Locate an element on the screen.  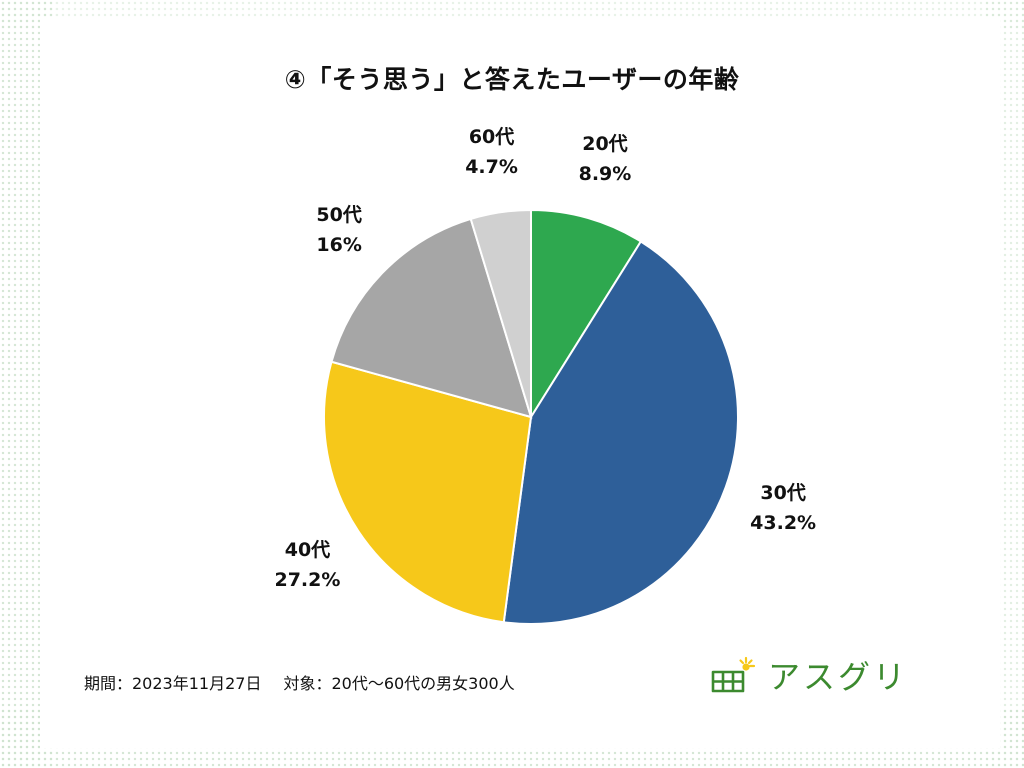
slice-label-1: 20代 8.9% is located at coordinates (605, 159).